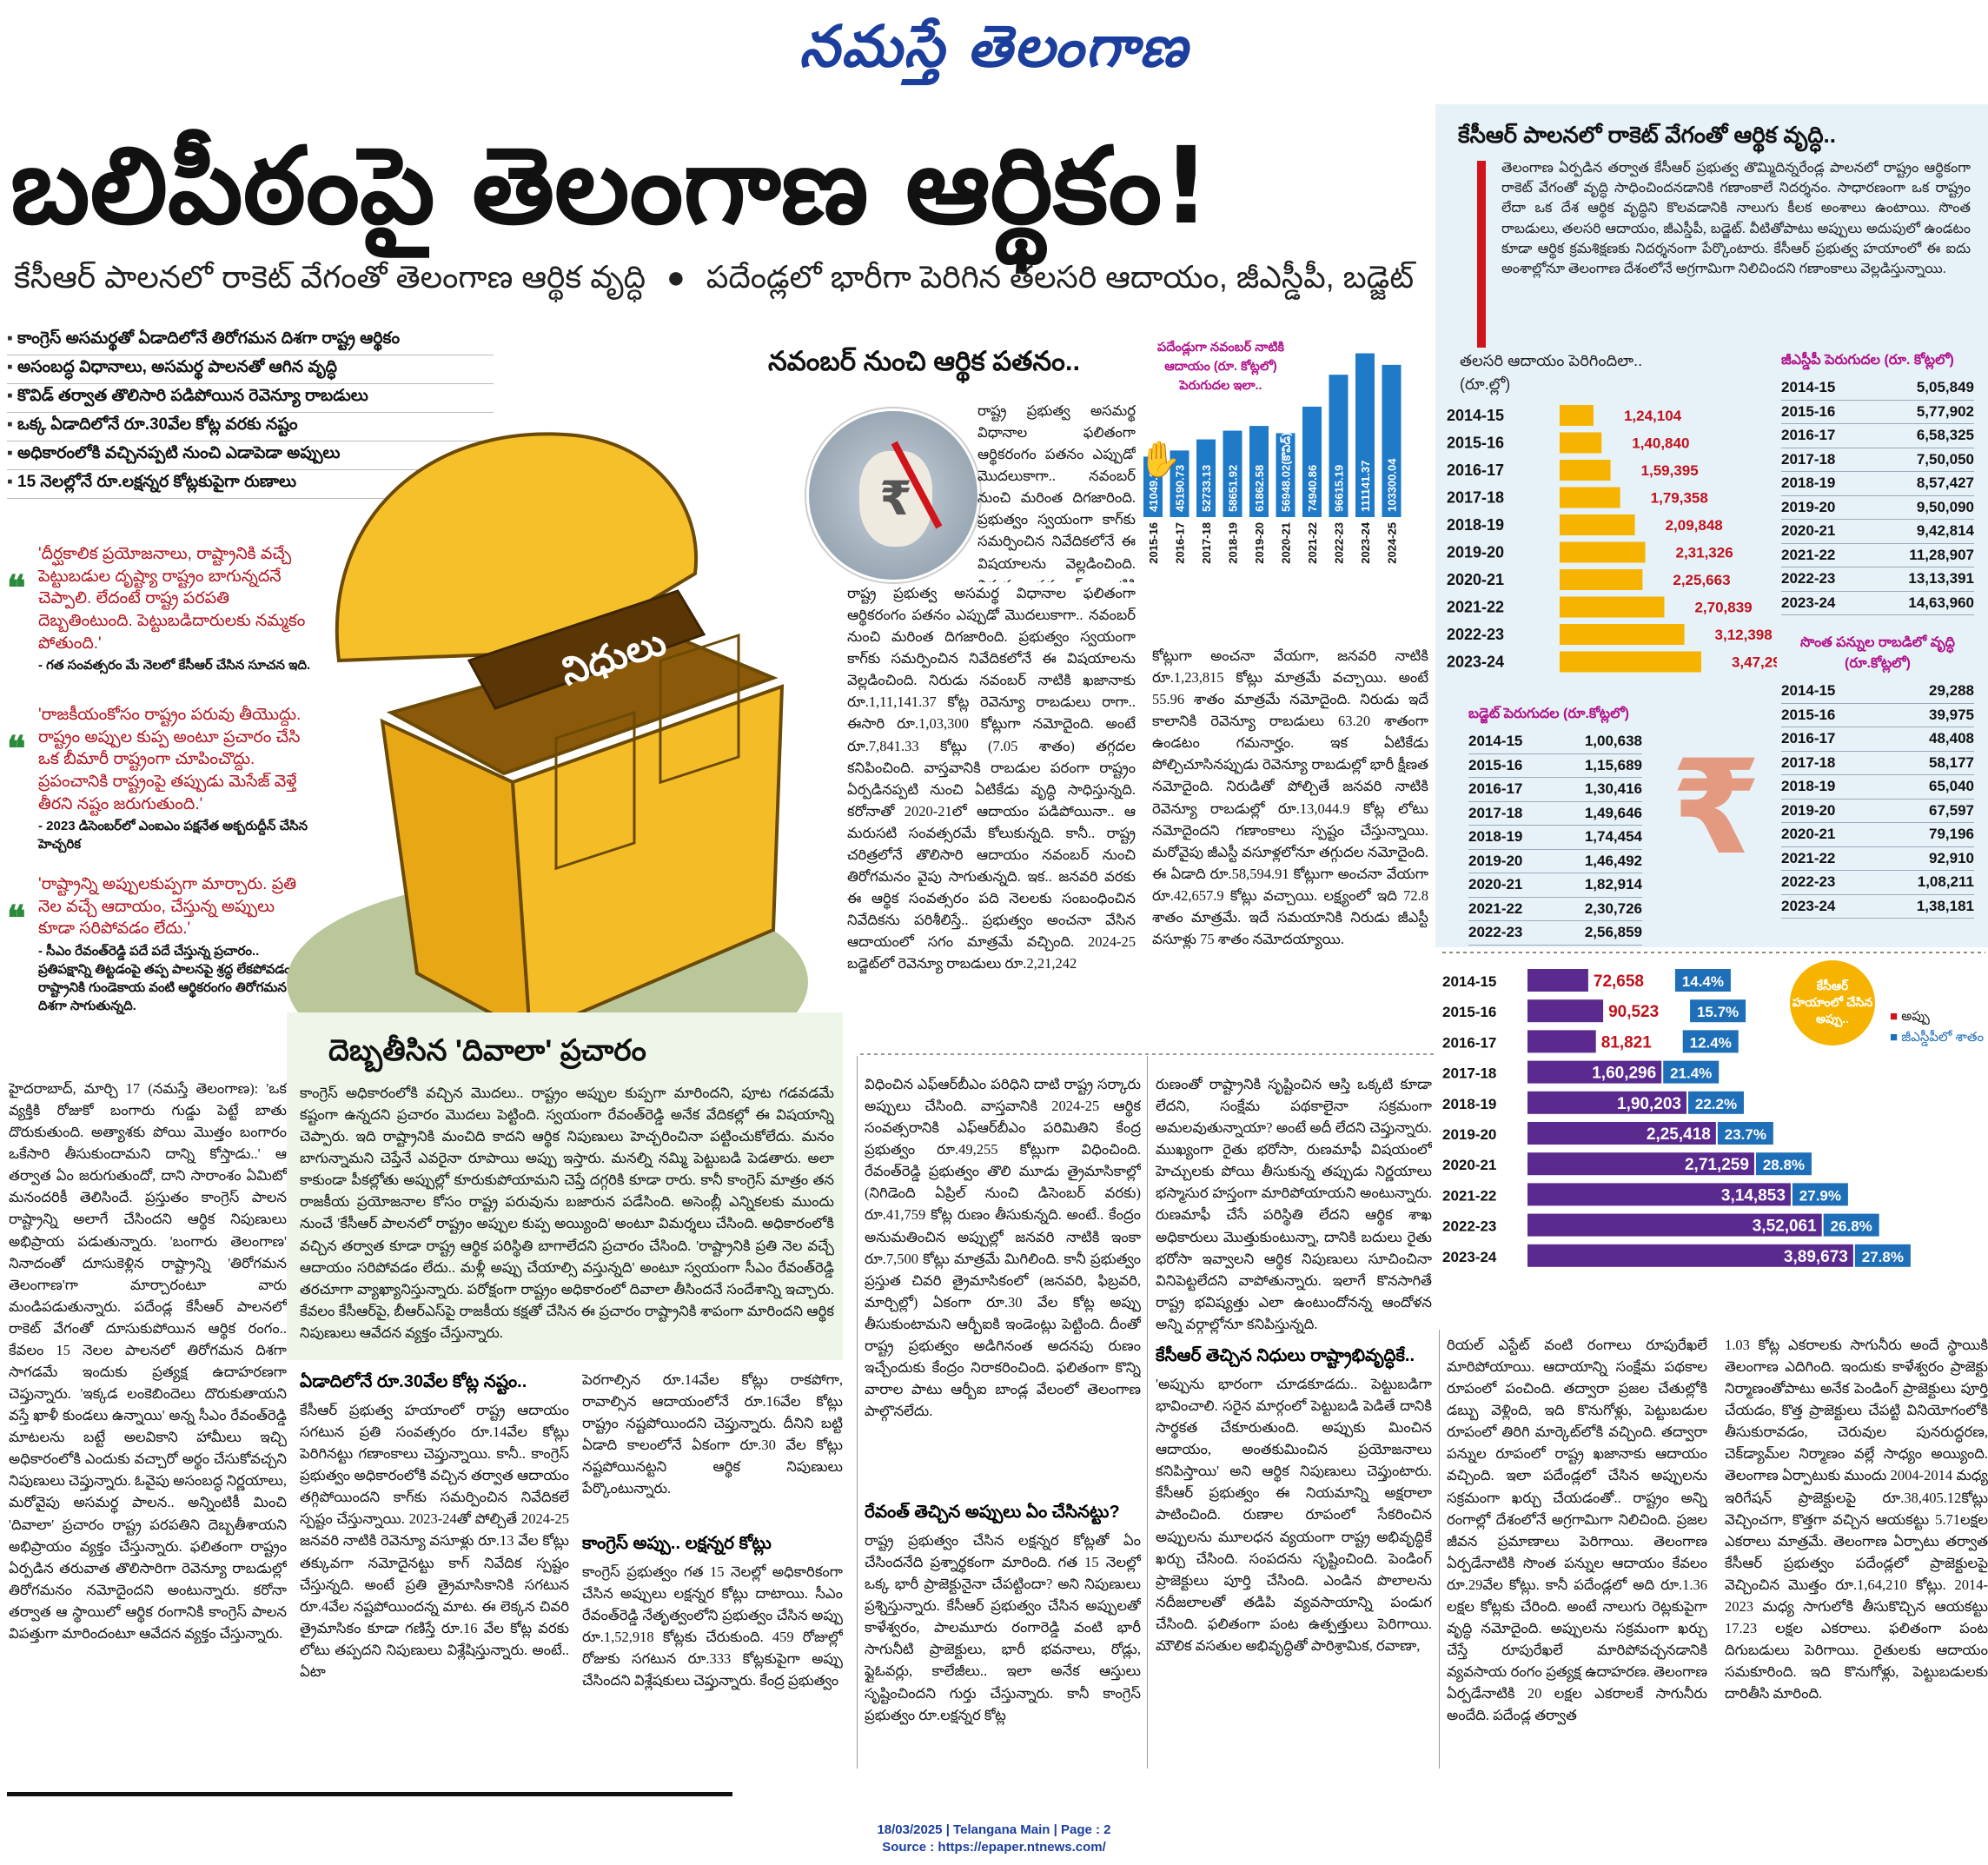 The width and height of the screenshot is (1988, 1865). I want to click on table-value: 2,56,859, so click(1613, 932).